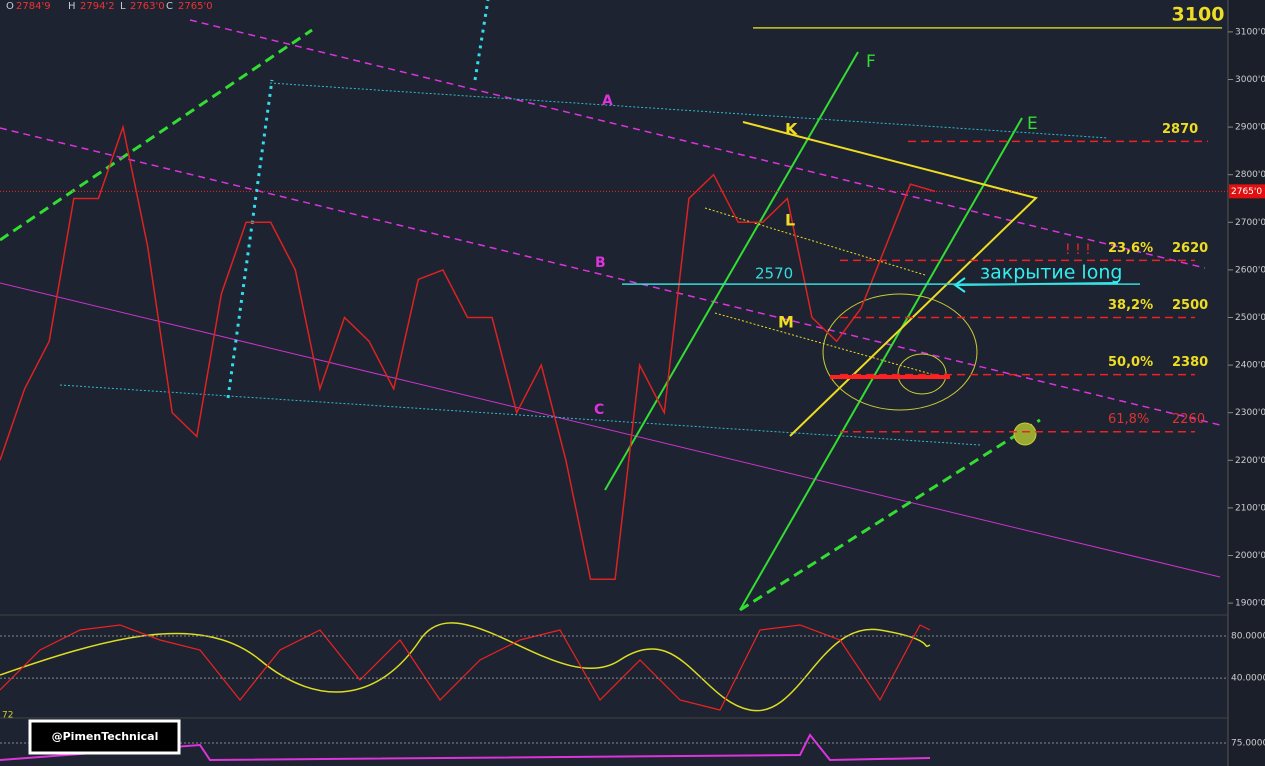  I want to click on fib-ratio: 50,0%, so click(1130, 362).